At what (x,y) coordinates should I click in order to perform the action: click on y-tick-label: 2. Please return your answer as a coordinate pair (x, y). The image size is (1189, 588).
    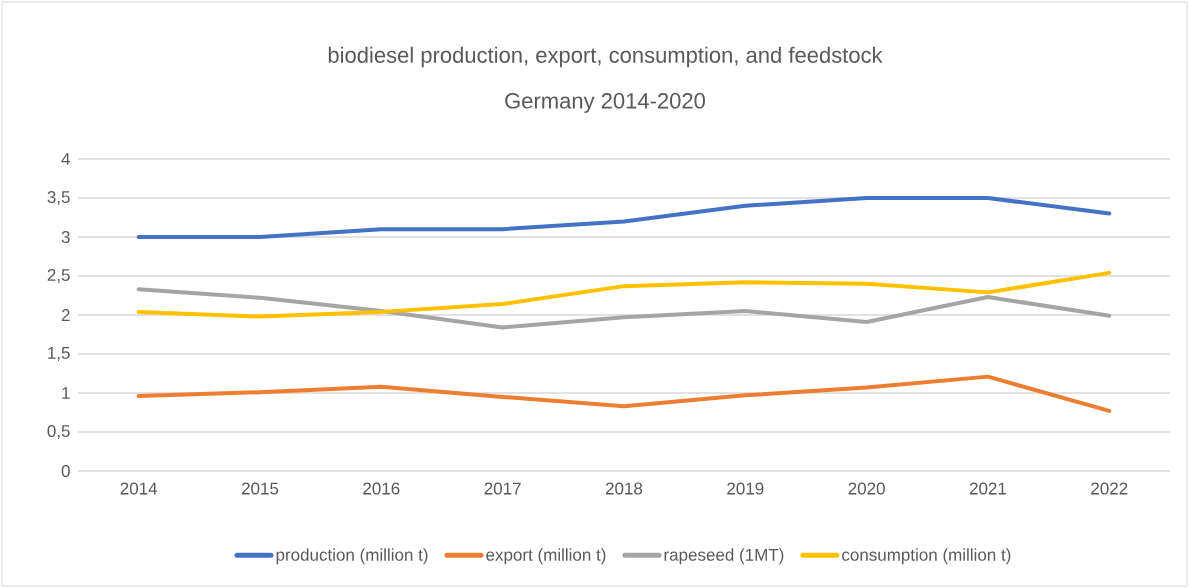
    Looking at the image, I should click on (65, 315).